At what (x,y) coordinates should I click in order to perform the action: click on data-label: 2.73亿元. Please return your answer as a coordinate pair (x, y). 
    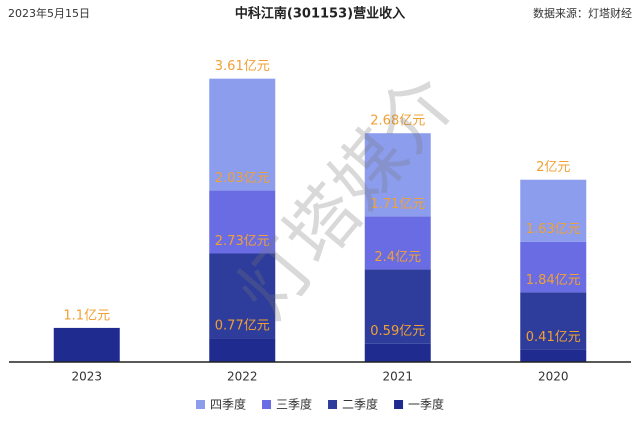
    Looking at the image, I should click on (242, 241).